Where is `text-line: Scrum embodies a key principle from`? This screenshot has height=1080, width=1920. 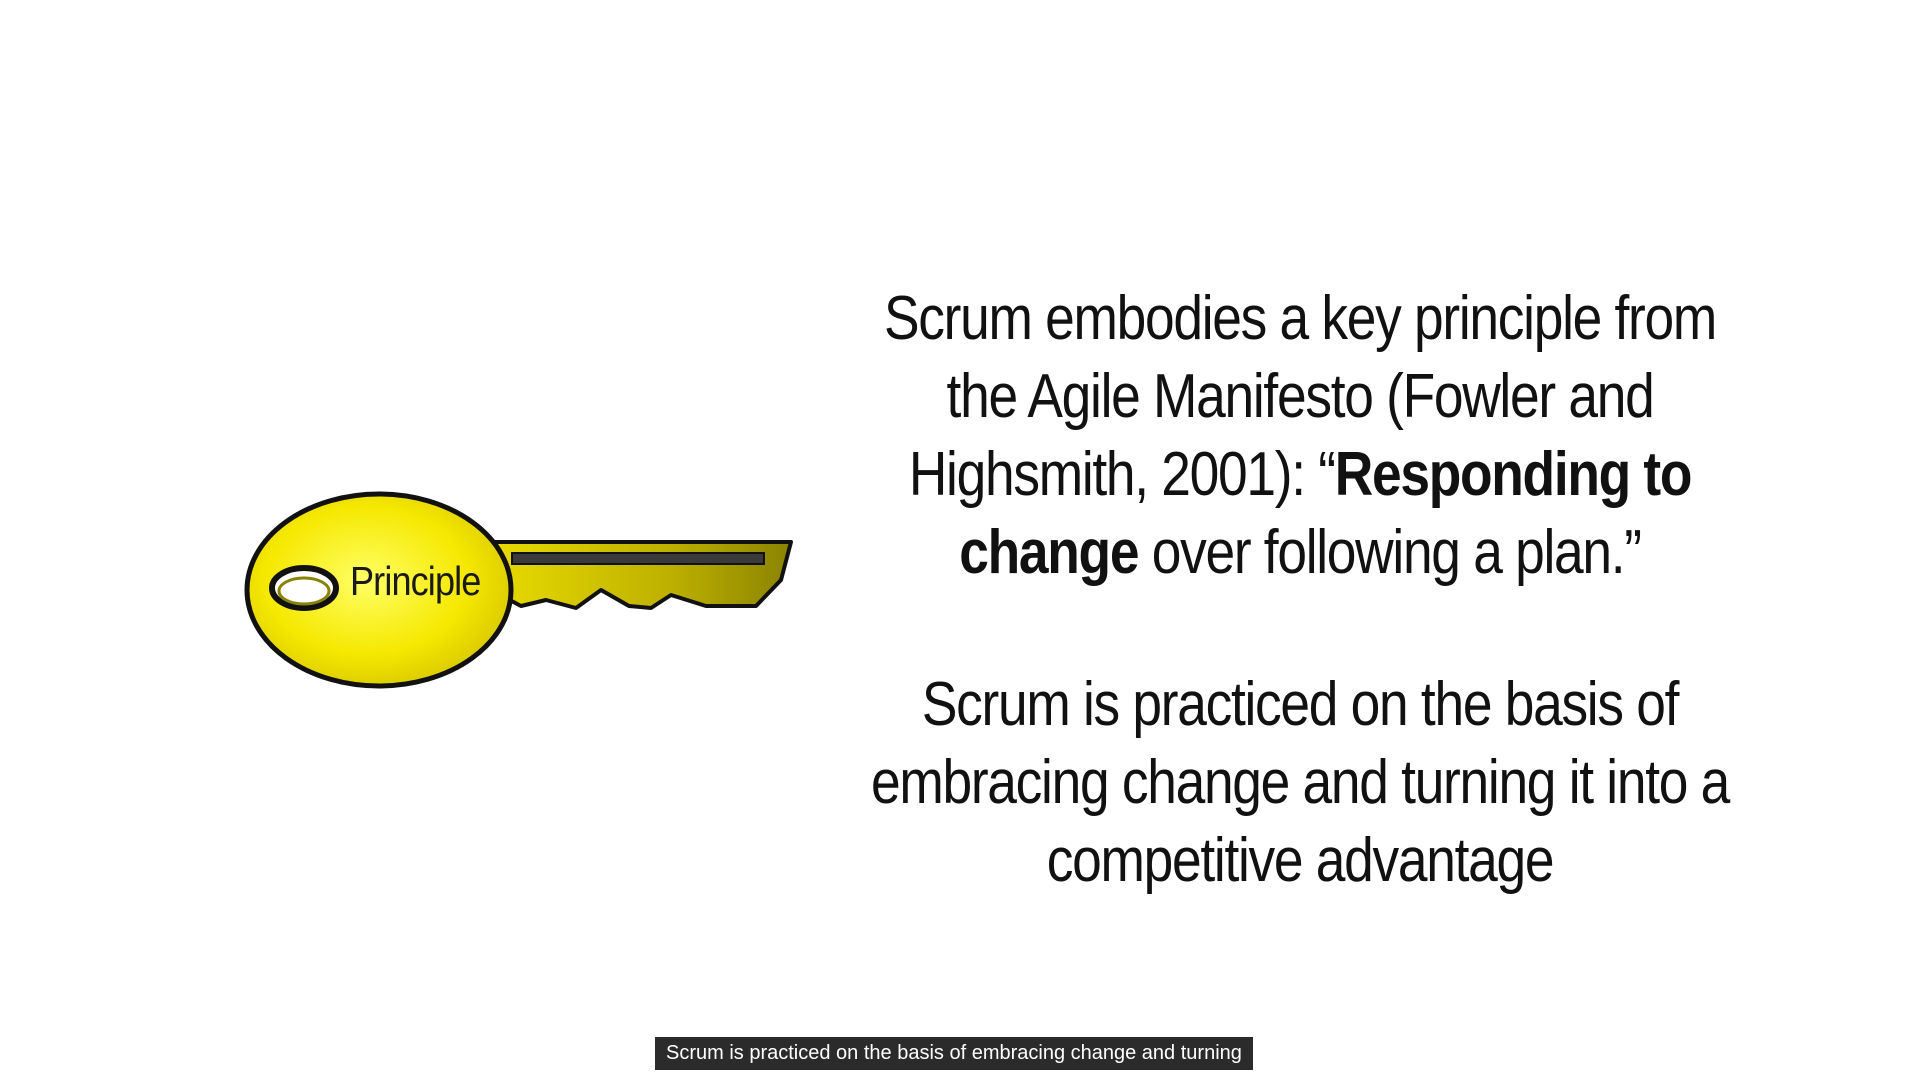
text-line: Scrum embodies a key principle from is located at coordinates (1300, 319).